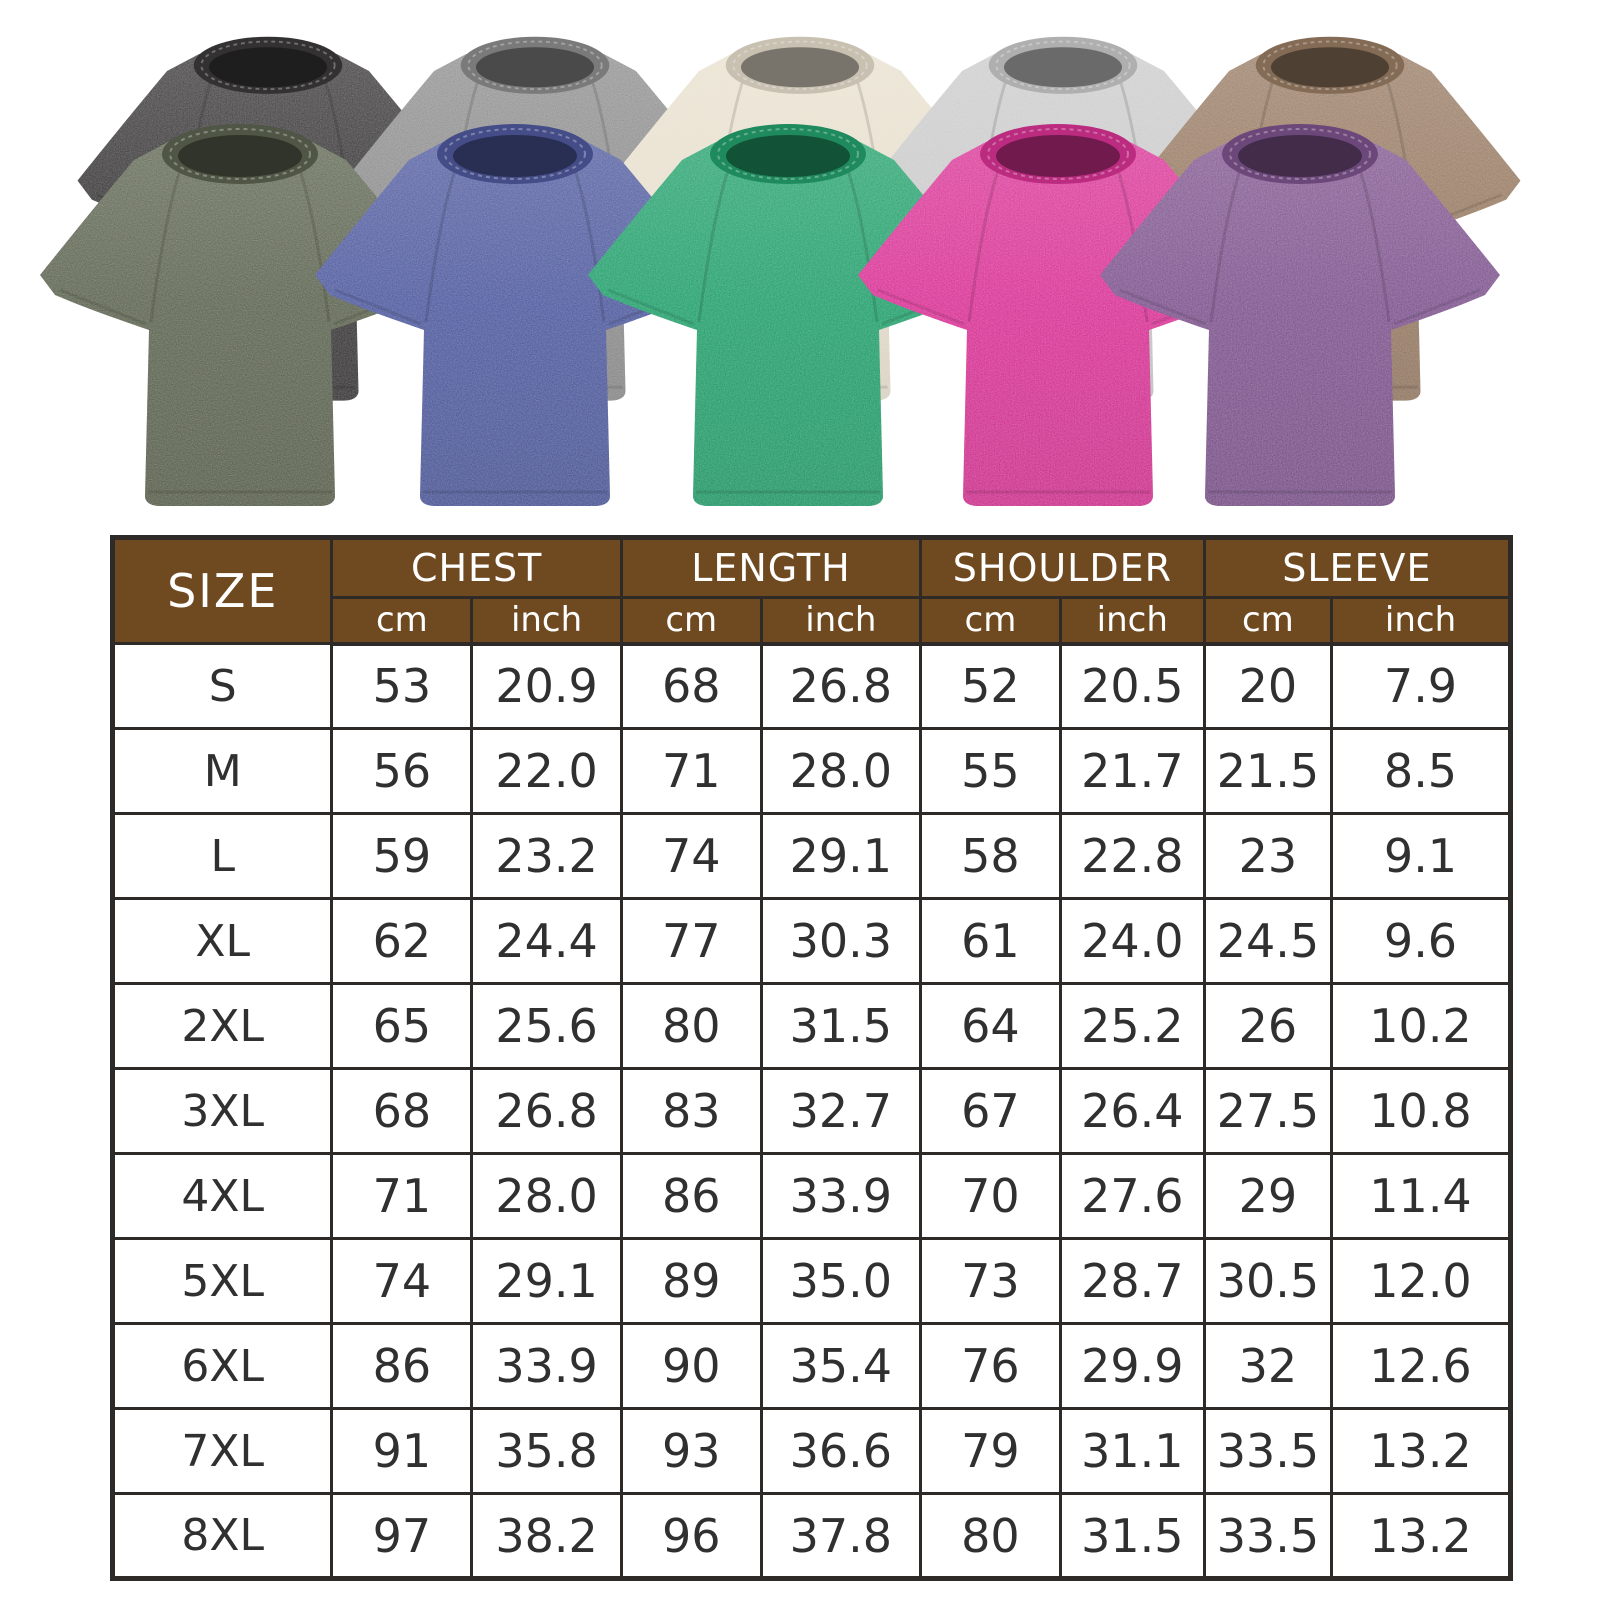 Image resolution: width=1600 pixels, height=1600 pixels. What do you see at coordinates (691, 1536) in the screenshot?
I see `measurement-cell: 96` at bounding box center [691, 1536].